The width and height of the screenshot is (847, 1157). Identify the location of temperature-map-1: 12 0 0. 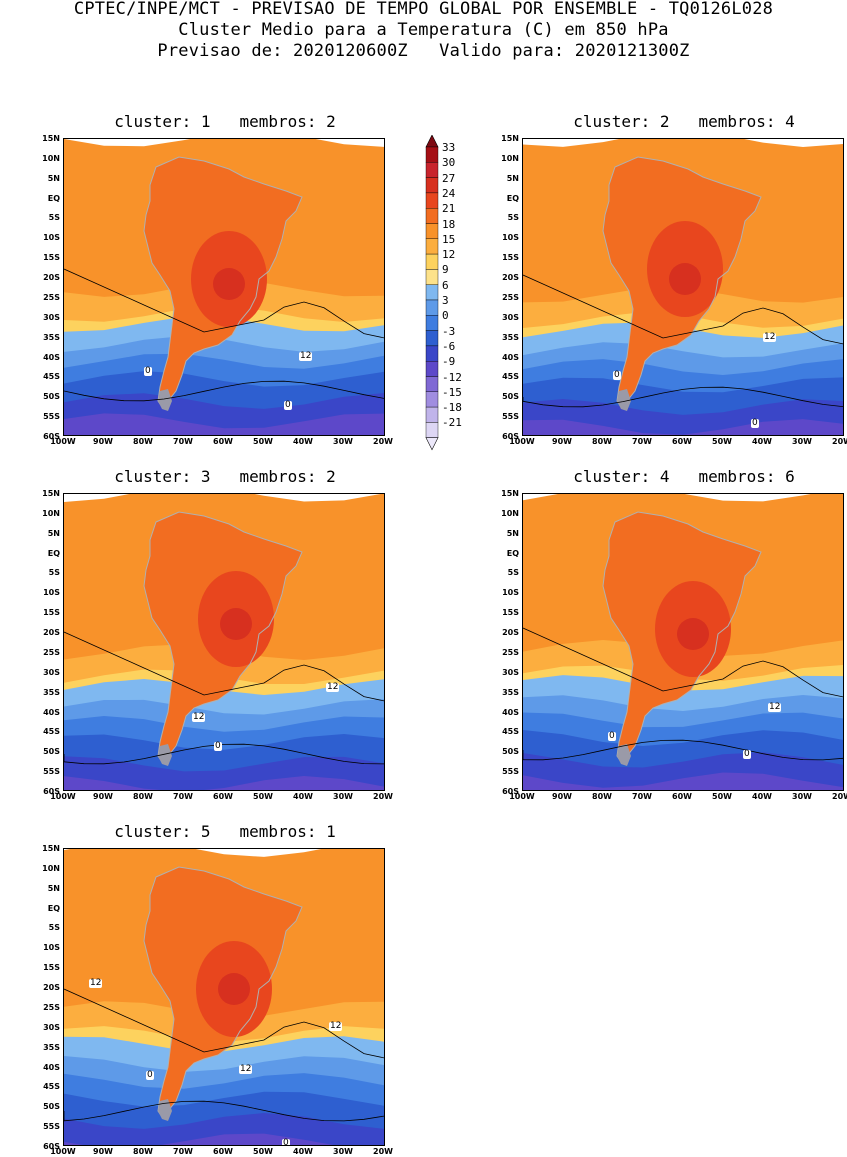
(224, 287).